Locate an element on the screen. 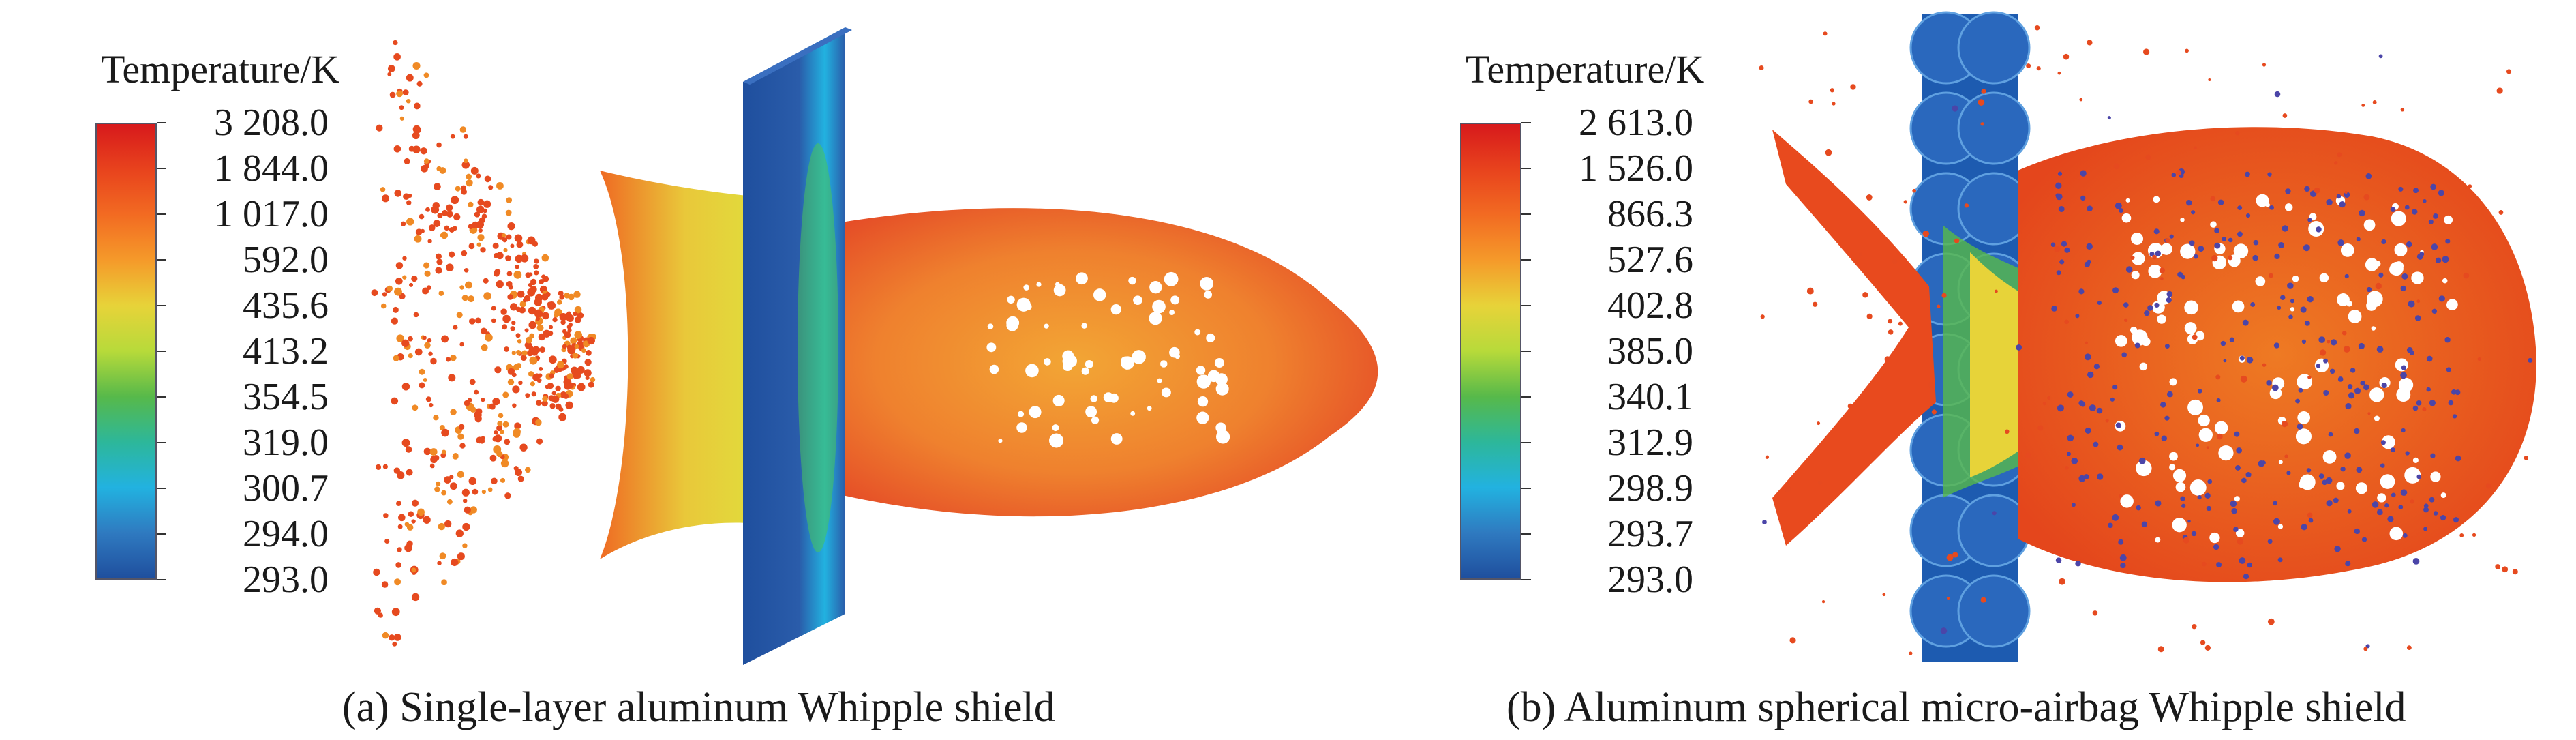 The width and height of the screenshot is (2576, 740). impact-zone is located at coordinates (818, 348).